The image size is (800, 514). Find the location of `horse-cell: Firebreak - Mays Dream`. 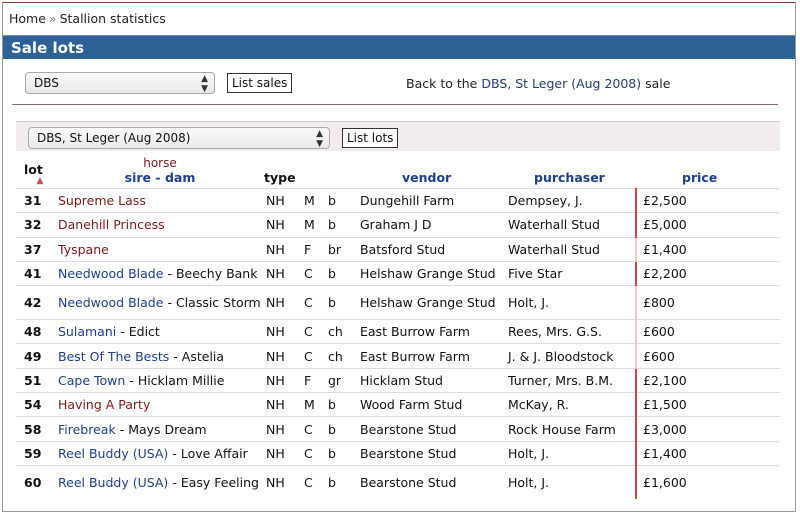

horse-cell: Firebreak - Mays Dream is located at coordinates (160, 429).